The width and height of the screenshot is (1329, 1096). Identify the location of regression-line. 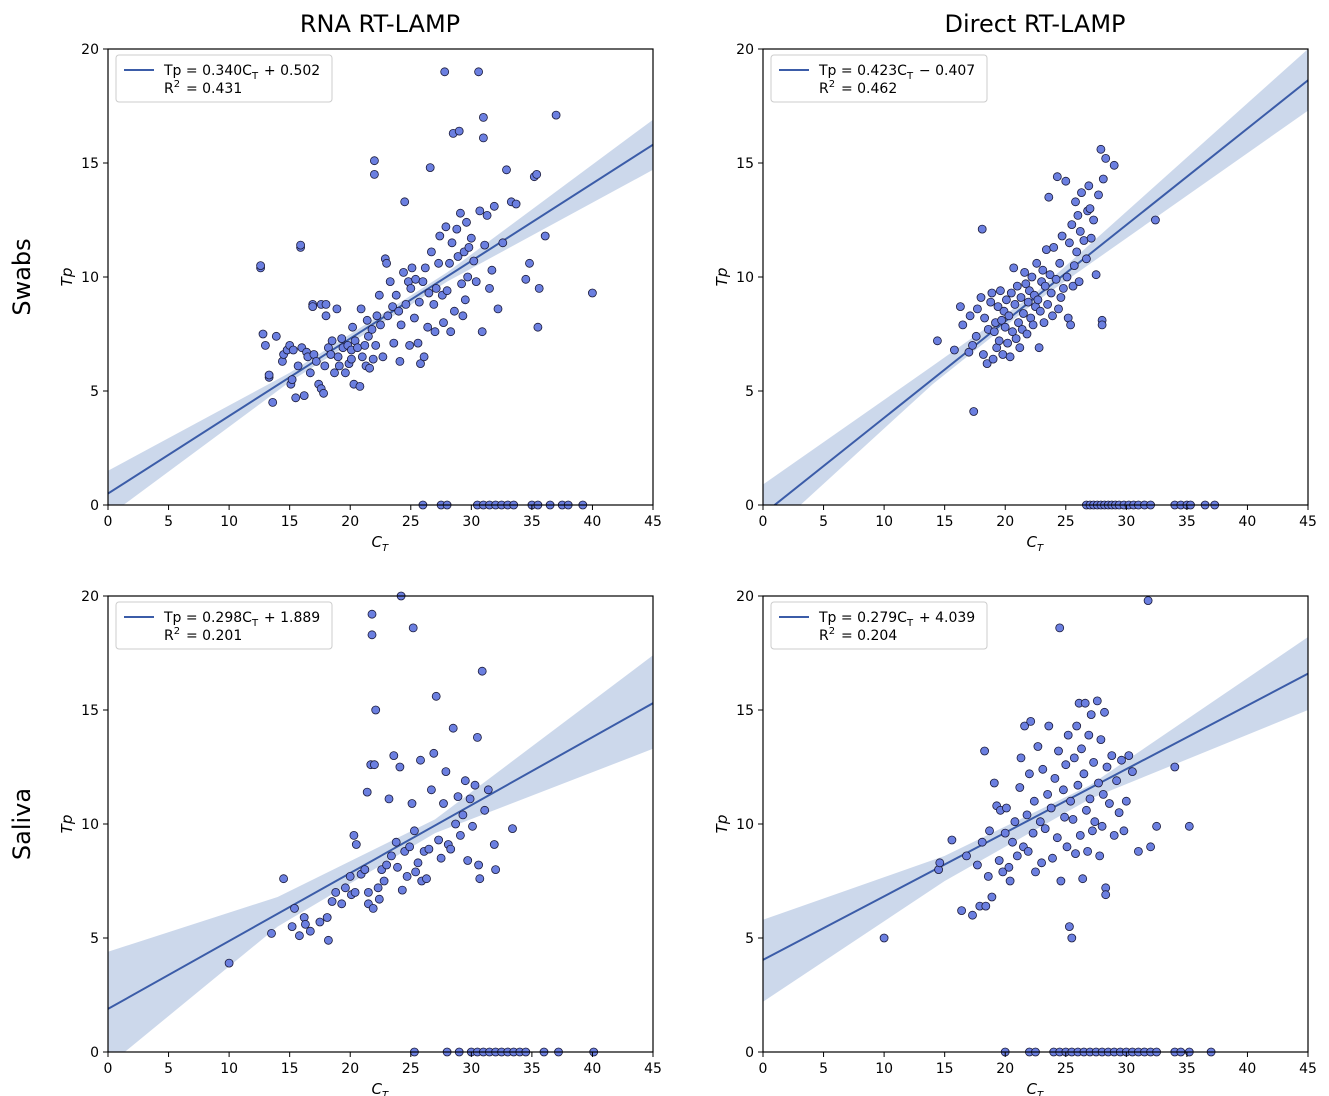
(380, 319).